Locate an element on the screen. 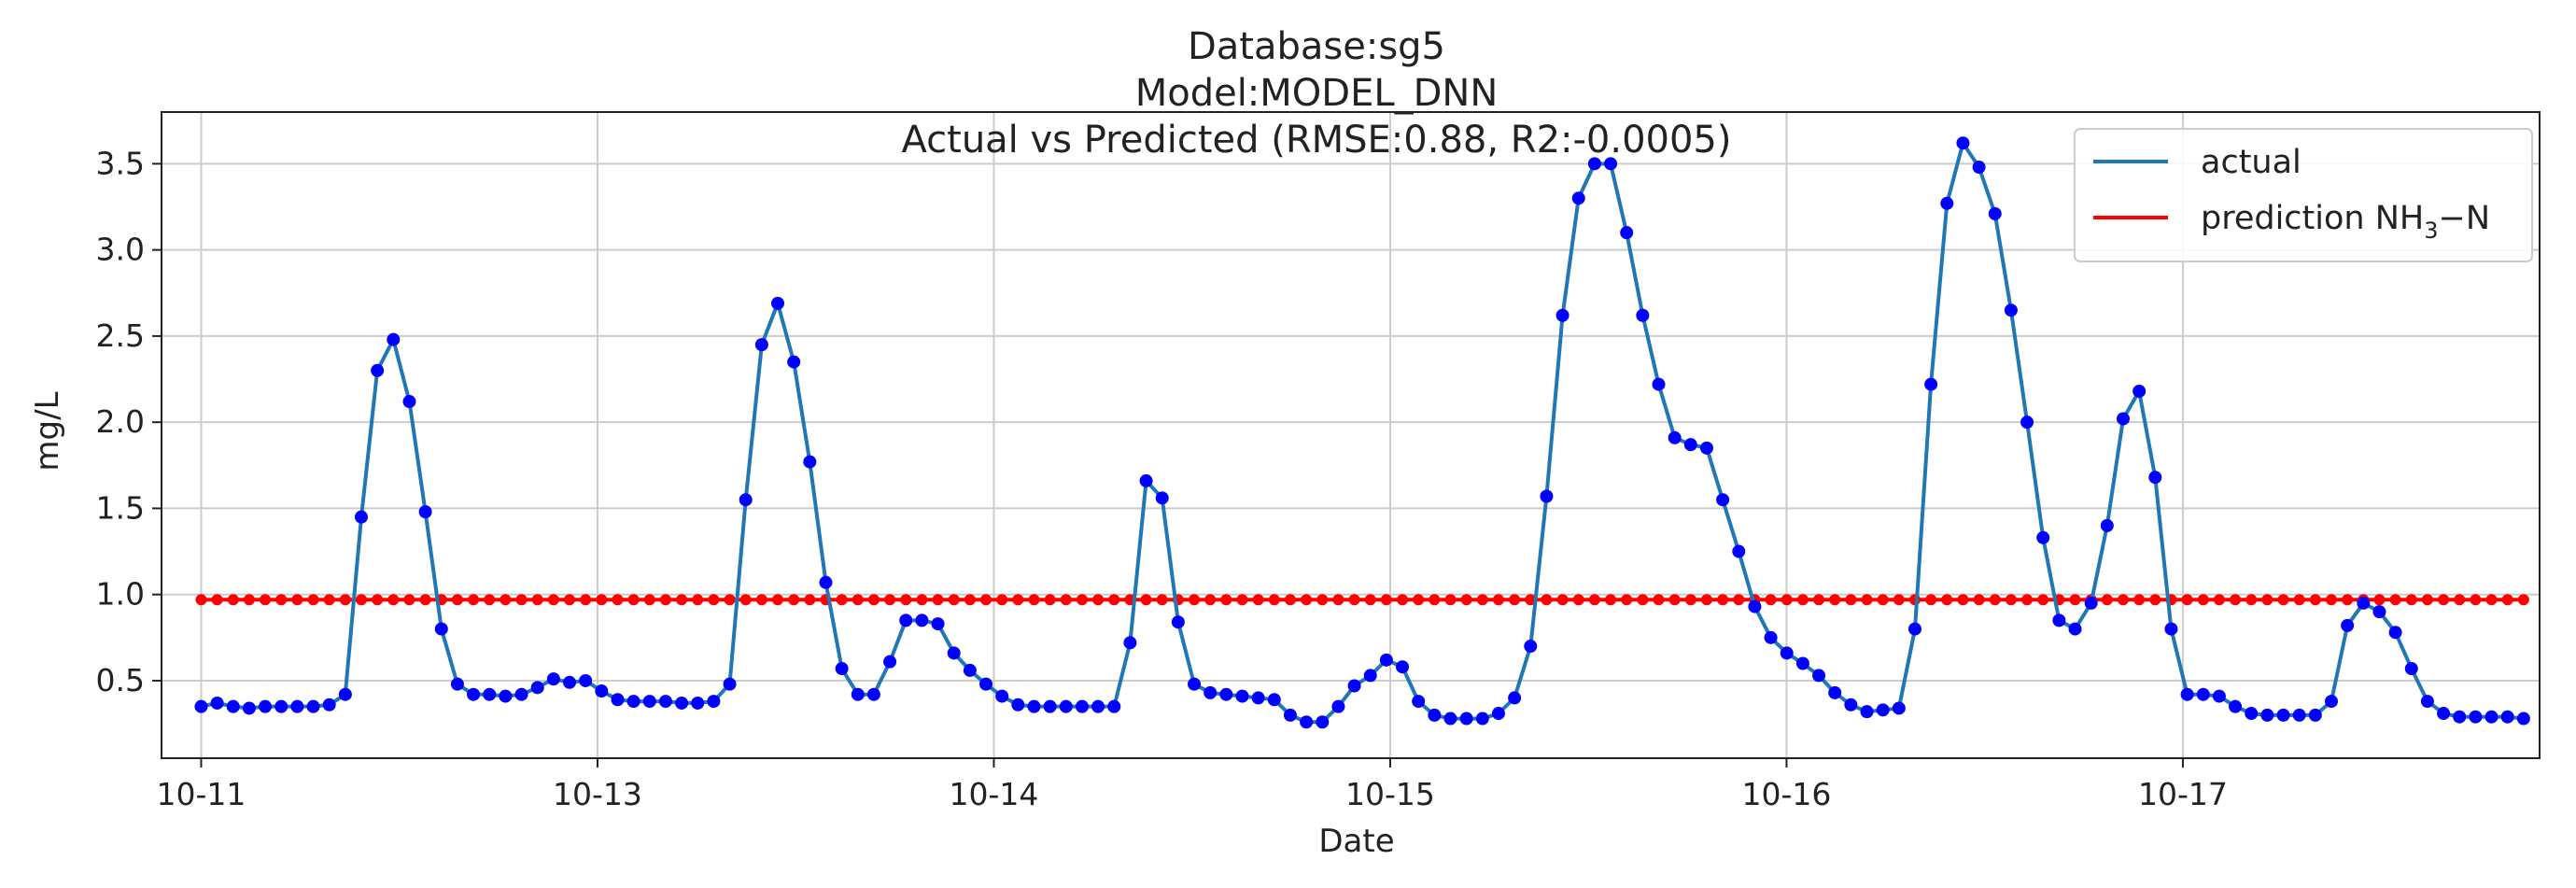 Image resolution: width=2576 pixels, height=888 pixels. x-tick-label: 10-13 is located at coordinates (597, 794).